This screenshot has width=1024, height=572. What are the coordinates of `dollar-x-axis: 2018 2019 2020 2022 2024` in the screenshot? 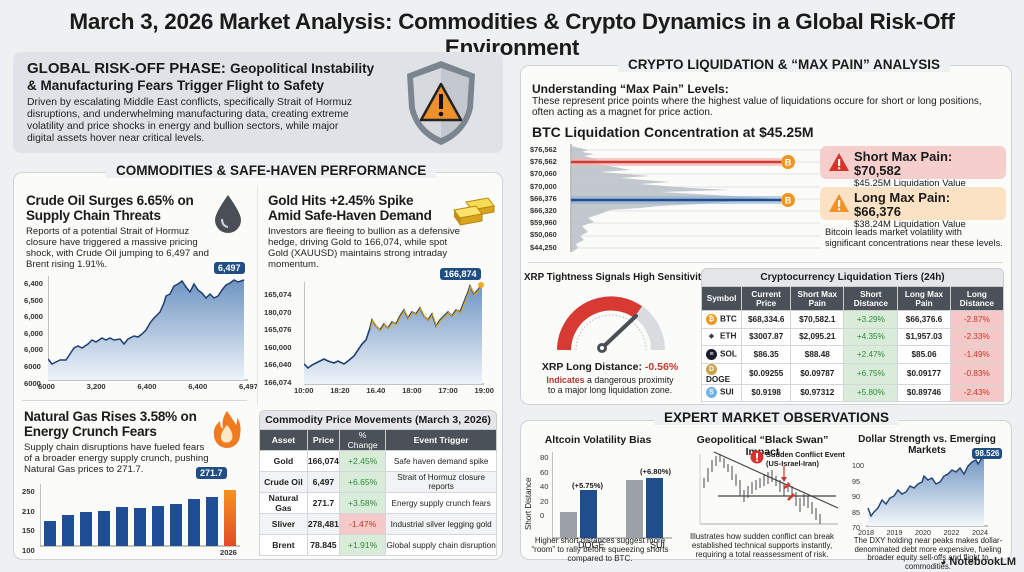 It's located at (923, 532).